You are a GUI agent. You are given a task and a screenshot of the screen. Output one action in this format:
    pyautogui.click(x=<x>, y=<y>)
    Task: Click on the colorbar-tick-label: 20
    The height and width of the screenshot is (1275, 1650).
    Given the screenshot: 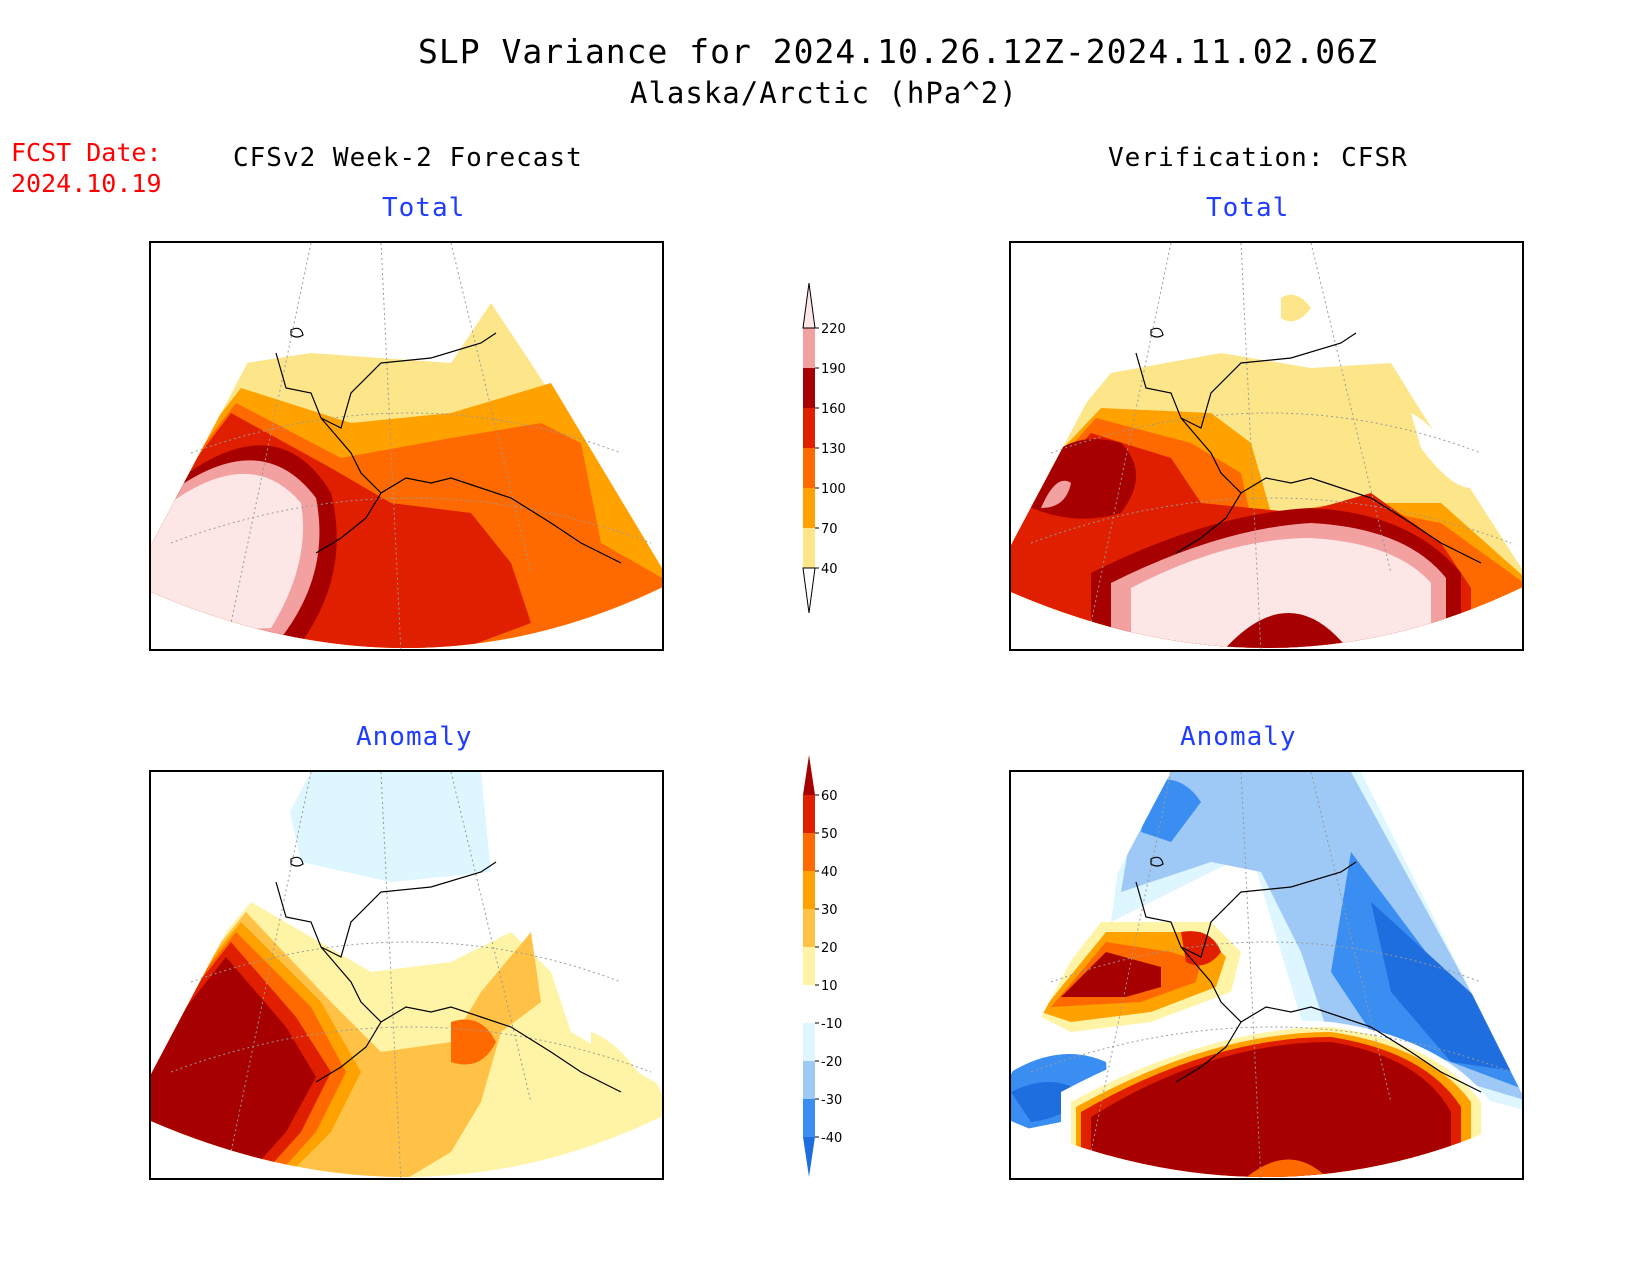 What is the action you would take?
    pyautogui.click(x=829, y=948)
    